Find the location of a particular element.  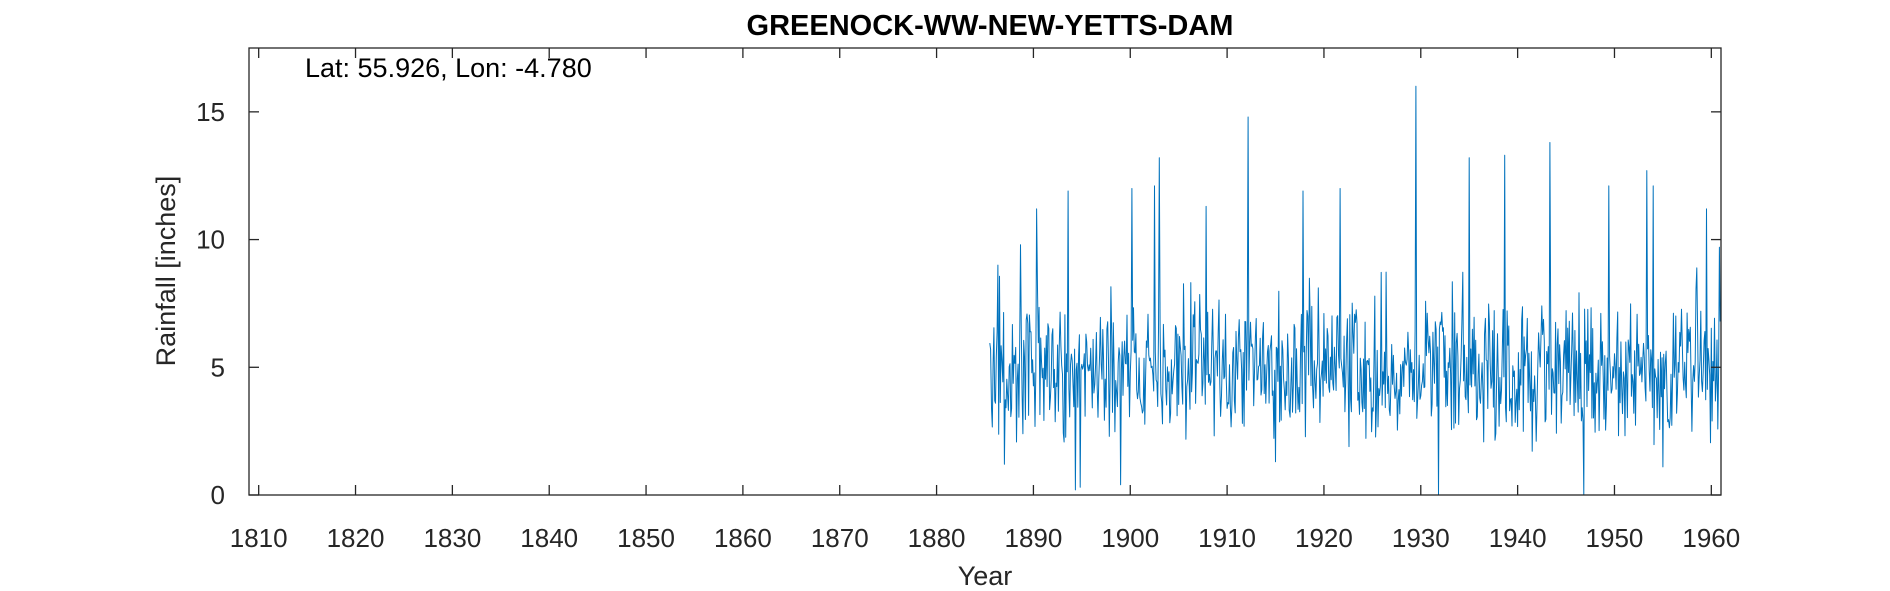

x-tick-label: 1920 is located at coordinates (1324, 538).